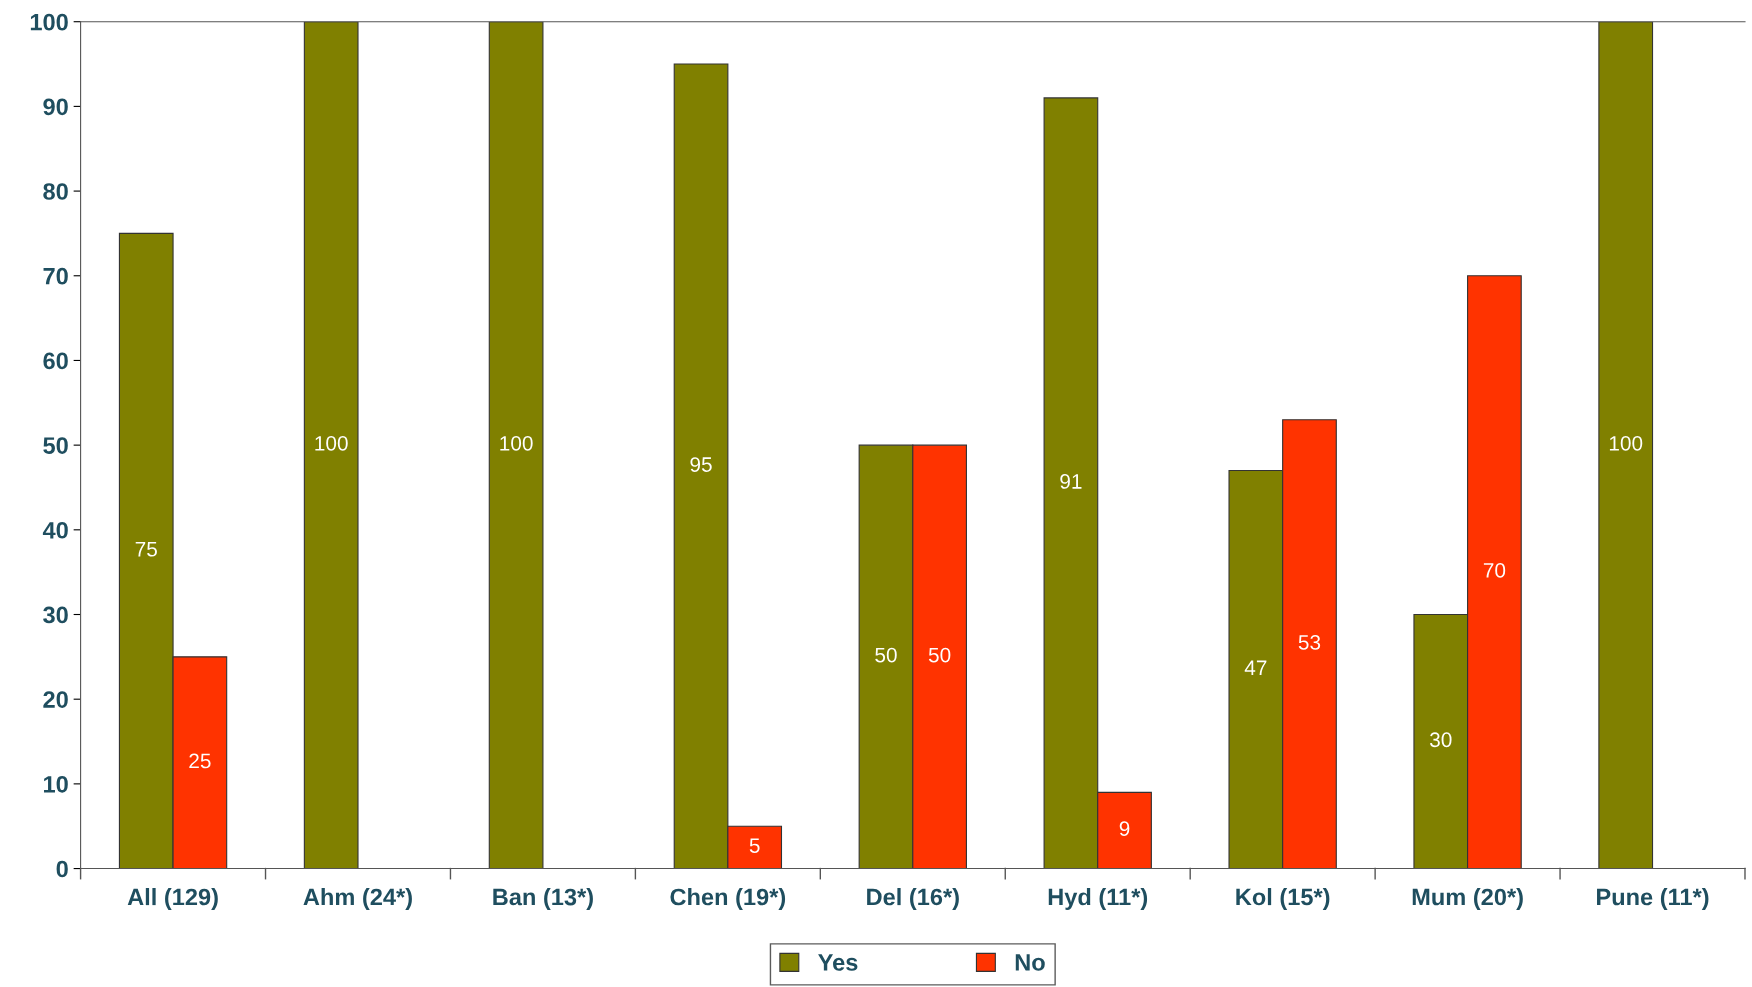 The image size is (1752, 987). Describe the element at coordinates (55, 445) in the screenshot. I see `y-tick-label: 50` at that location.